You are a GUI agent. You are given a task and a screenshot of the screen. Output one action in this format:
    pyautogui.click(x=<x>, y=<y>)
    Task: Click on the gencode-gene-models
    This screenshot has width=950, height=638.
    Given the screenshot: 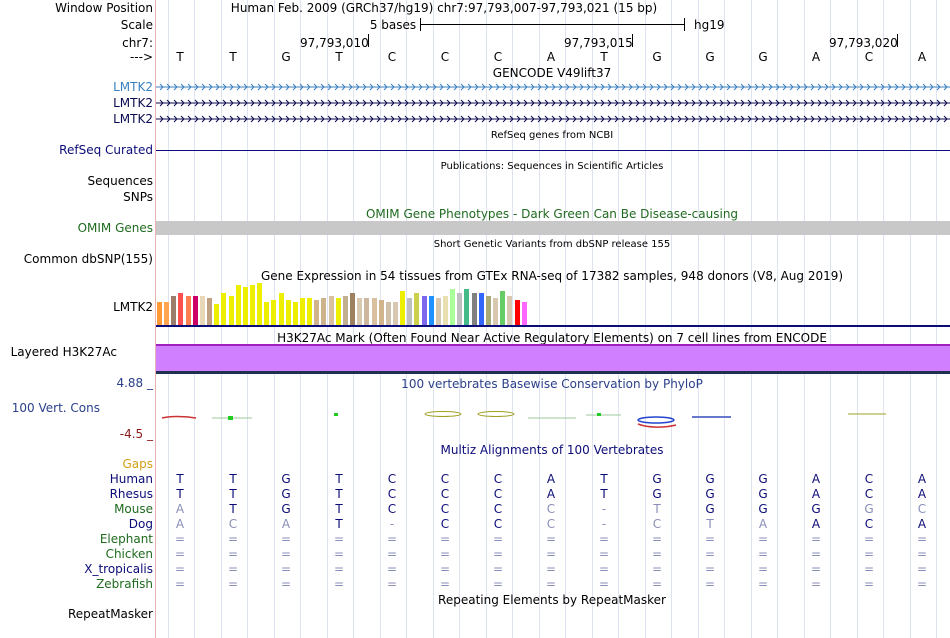 What is the action you would take?
    pyautogui.click(x=553, y=103)
    